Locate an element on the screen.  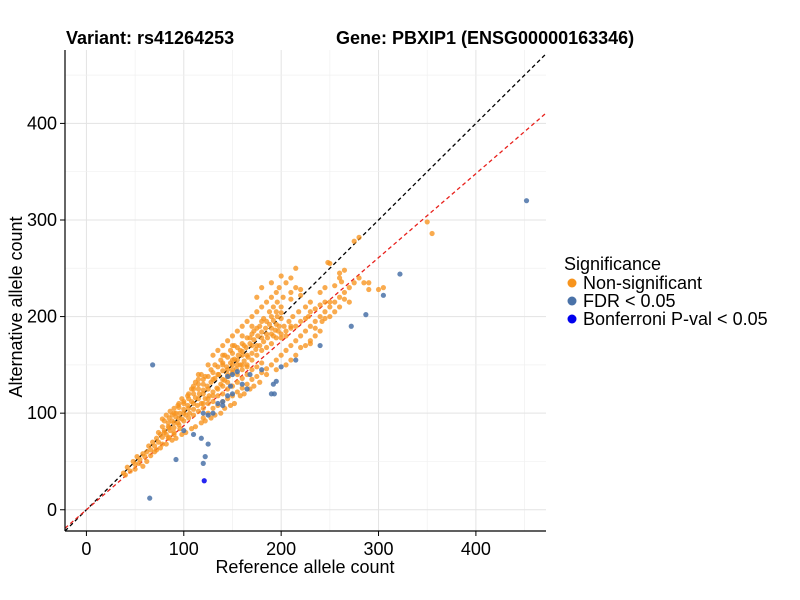
legend-key is located at coordinates (572, 283).